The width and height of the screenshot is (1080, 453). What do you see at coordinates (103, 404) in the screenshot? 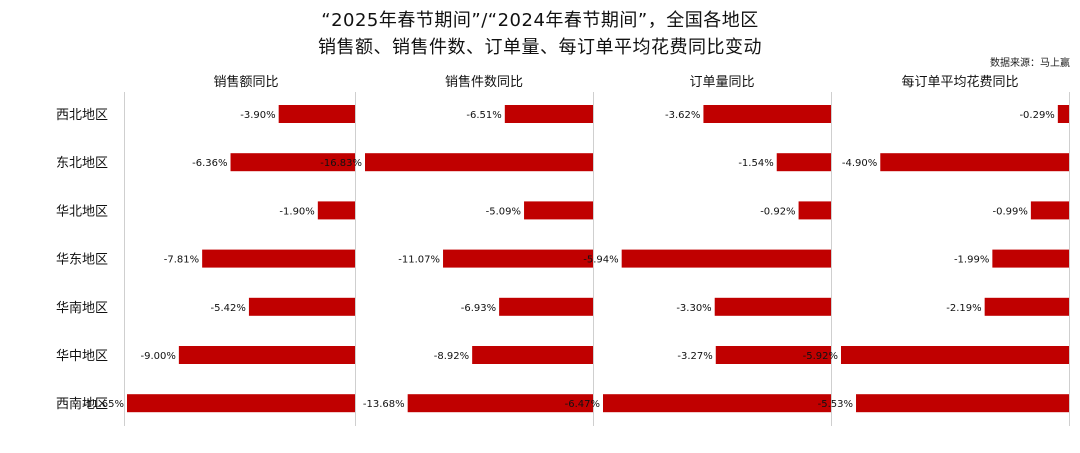
I see `data-label: -11.65%` at bounding box center [103, 404].